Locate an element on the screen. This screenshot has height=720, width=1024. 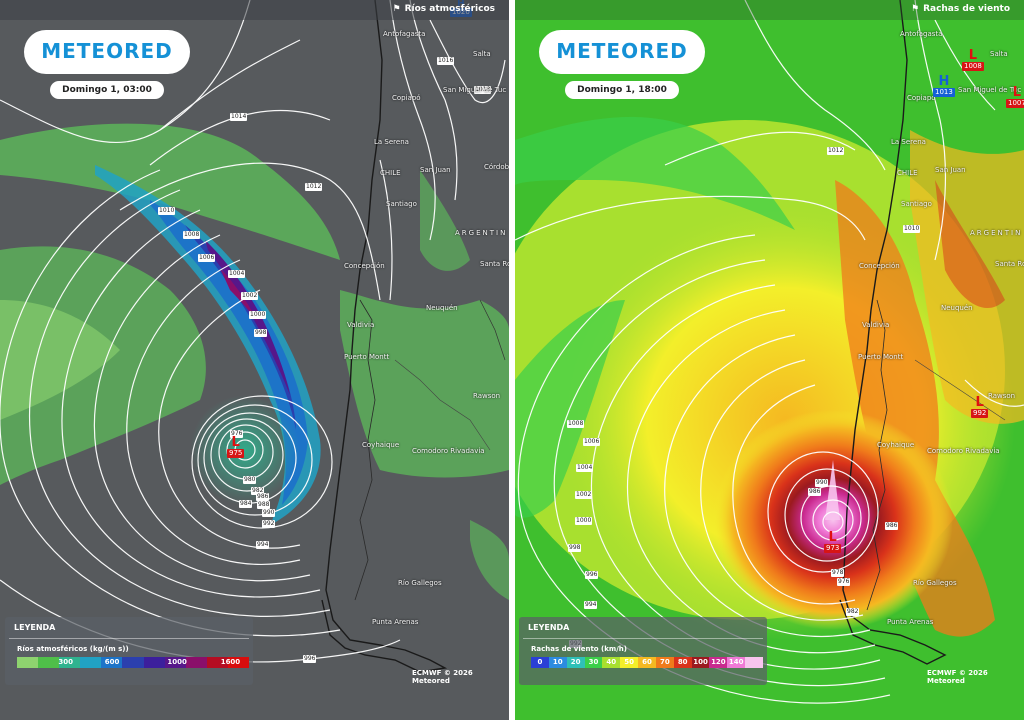
isobar-label: 984 is located at coordinates (246, 504).